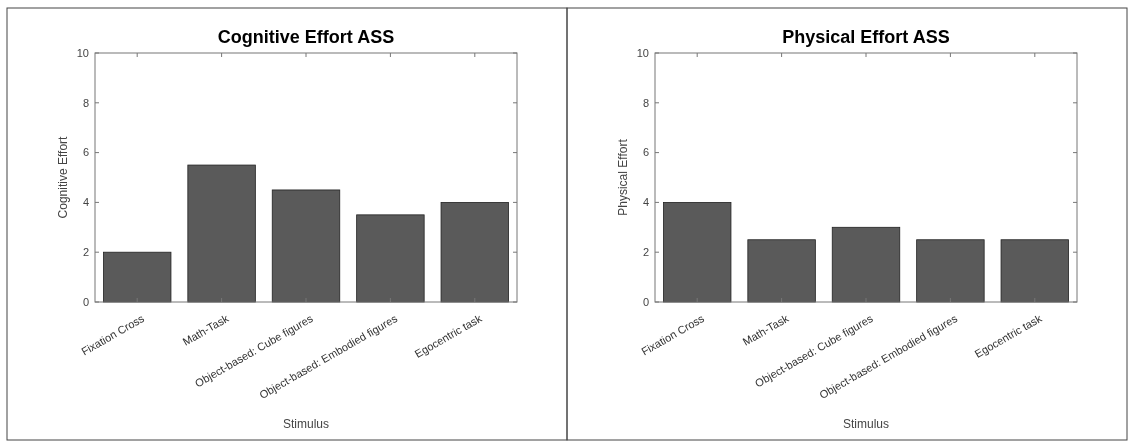 The image size is (1134, 447). I want to click on chart-title: Physical Effort ASS, so click(866, 37).